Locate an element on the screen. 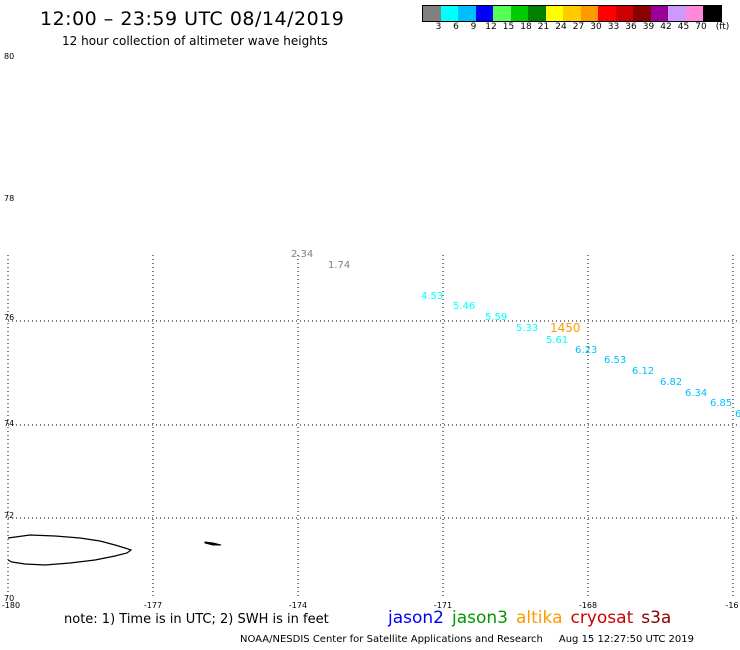 The width and height of the screenshot is (740, 650). lon-label-168: -168 is located at coordinates (588, 605).